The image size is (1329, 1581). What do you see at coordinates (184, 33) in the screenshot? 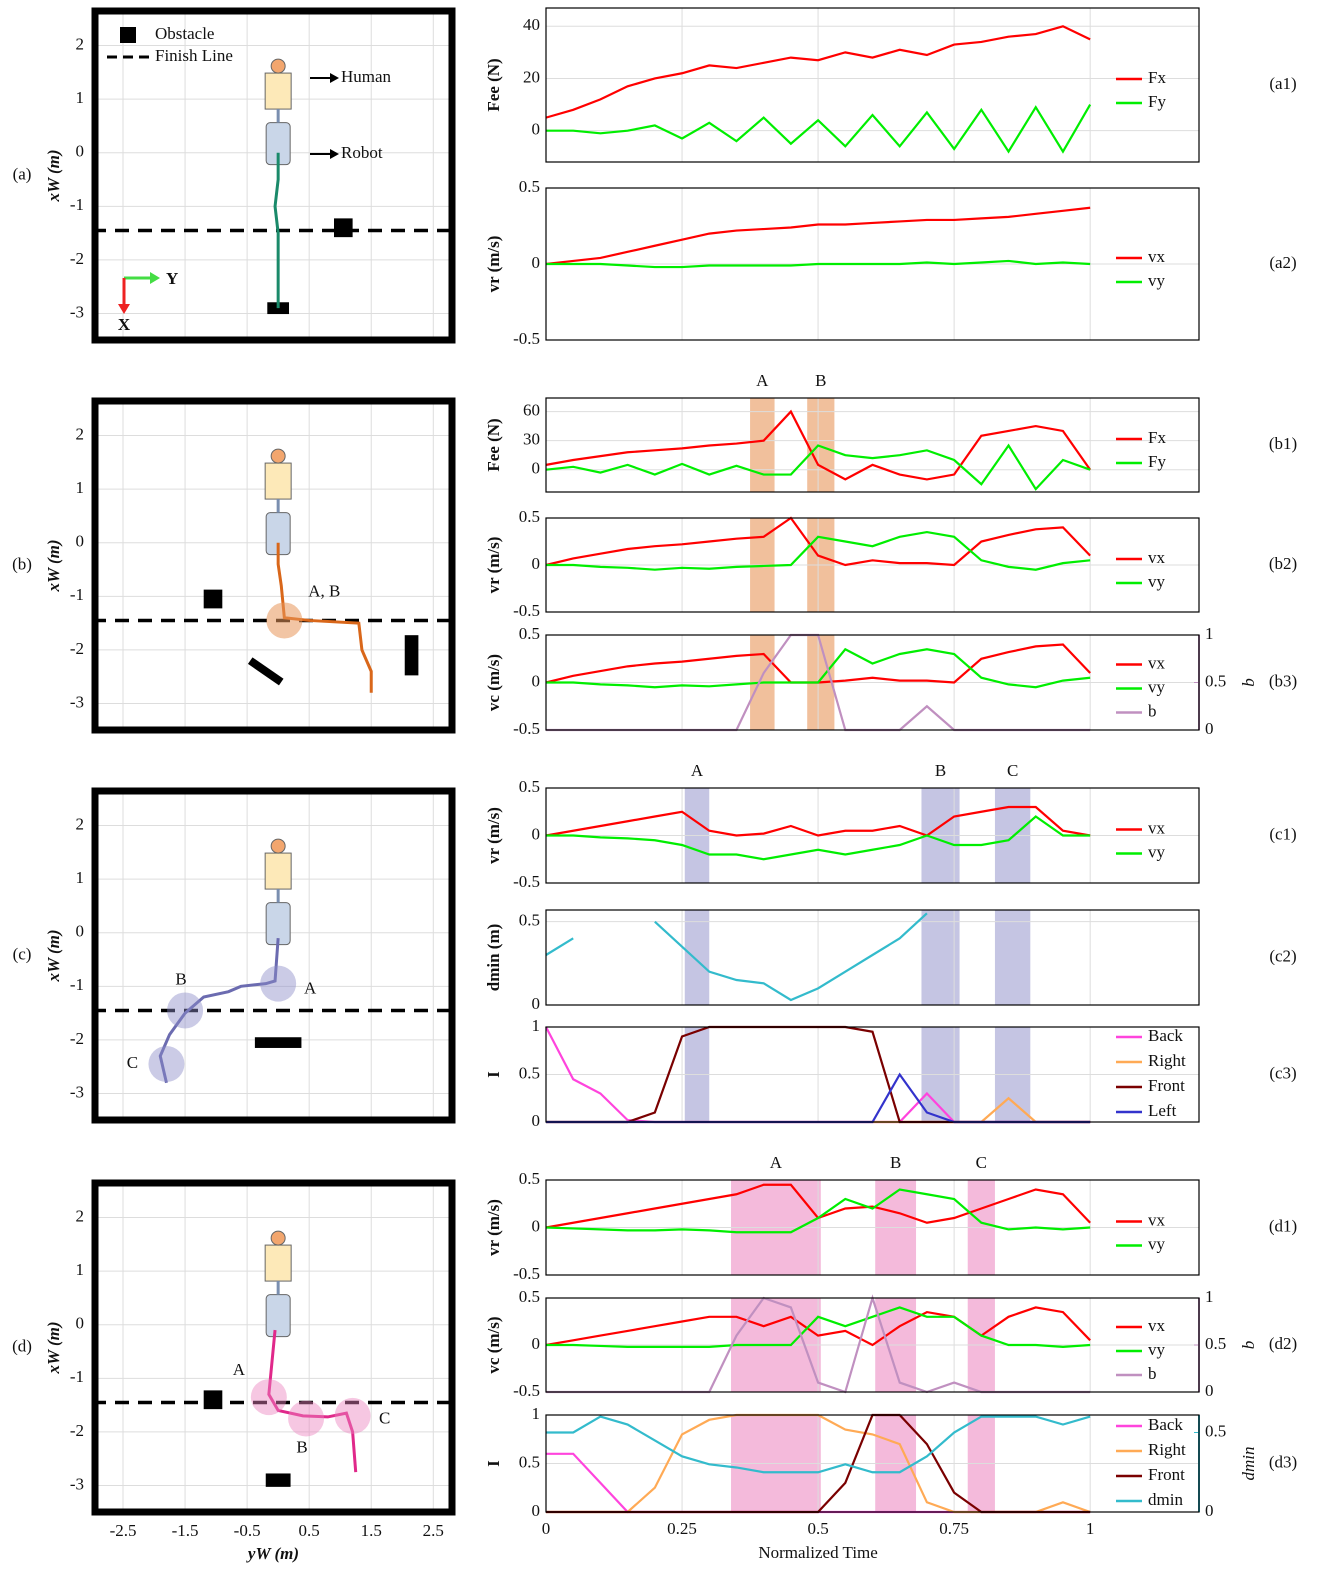
I see `legend-label: Obstacle` at bounding box center [184, 33].